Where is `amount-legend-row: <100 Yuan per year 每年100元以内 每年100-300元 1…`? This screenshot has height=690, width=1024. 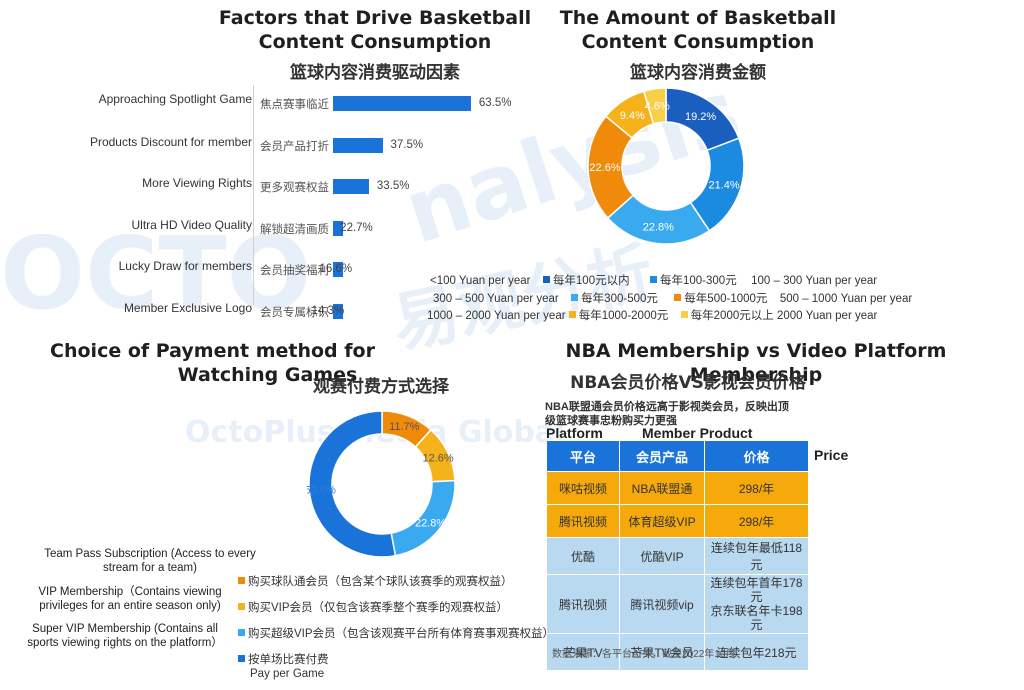
amount-legend-row: <100 Yuan per year 每年100元以内 每年100-300元 1… is located at coordinates (653, 280).